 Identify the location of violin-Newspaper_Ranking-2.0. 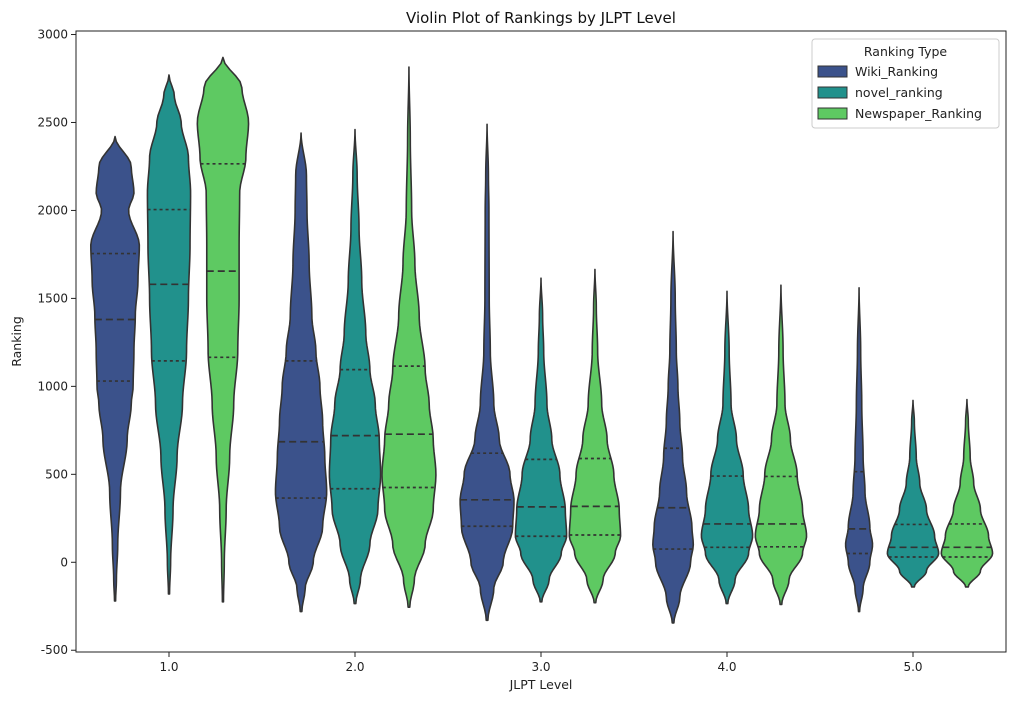
(409, 337).